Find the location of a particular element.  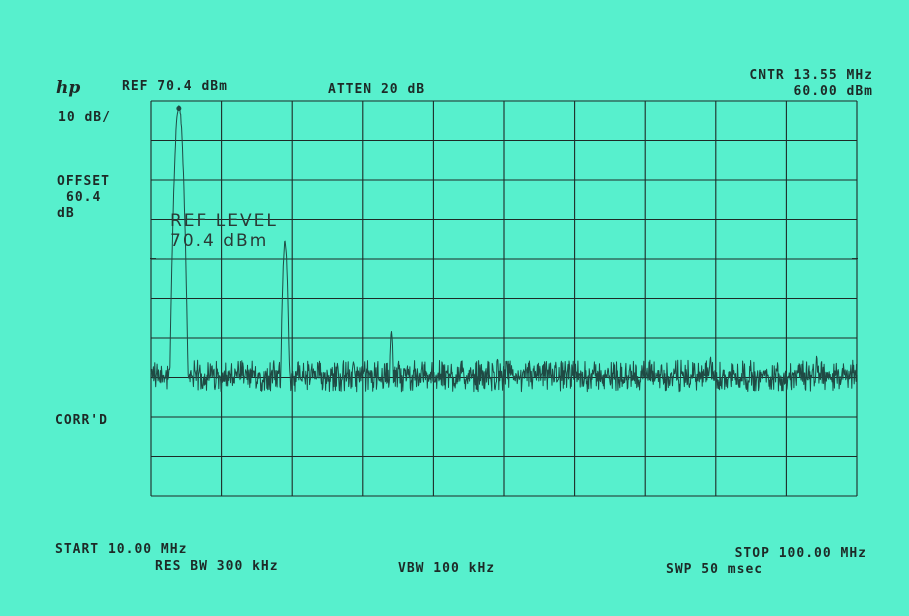

offset-value: 60.4 is located at coordinates (84, 197).